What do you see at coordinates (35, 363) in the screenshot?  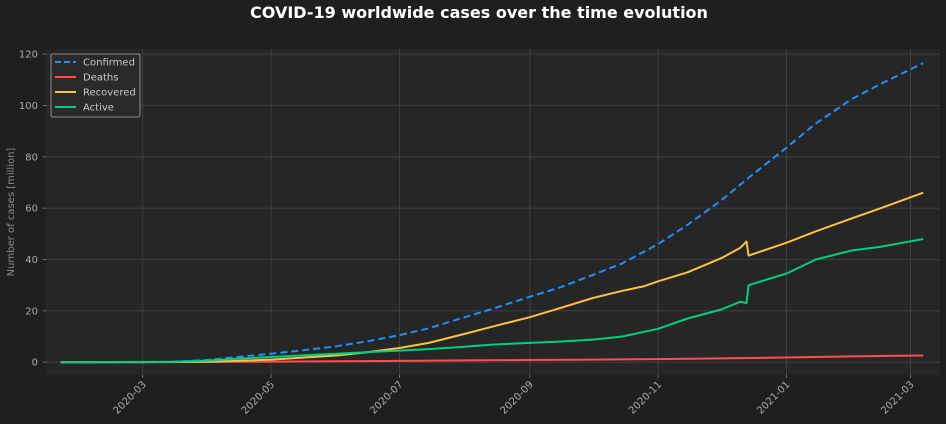 I see `y-tick-label: 0` at bounding box center [35, 363].